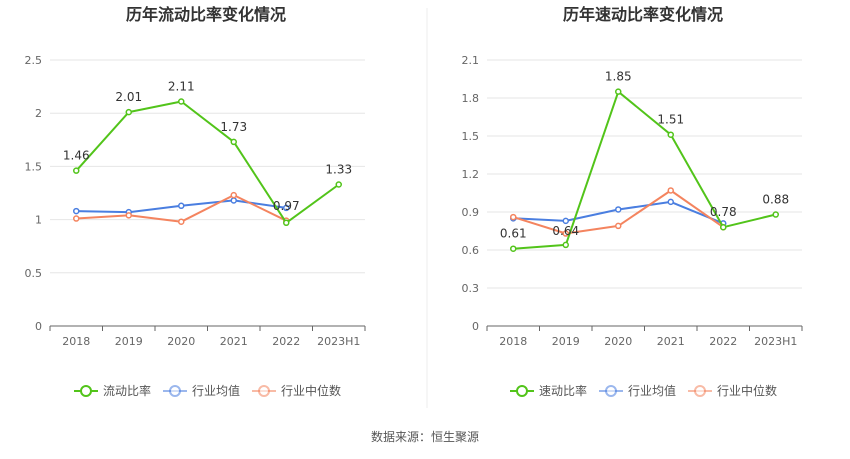  I want to click on chart-2-y-tick-label: 2.1, so click(471, 60).